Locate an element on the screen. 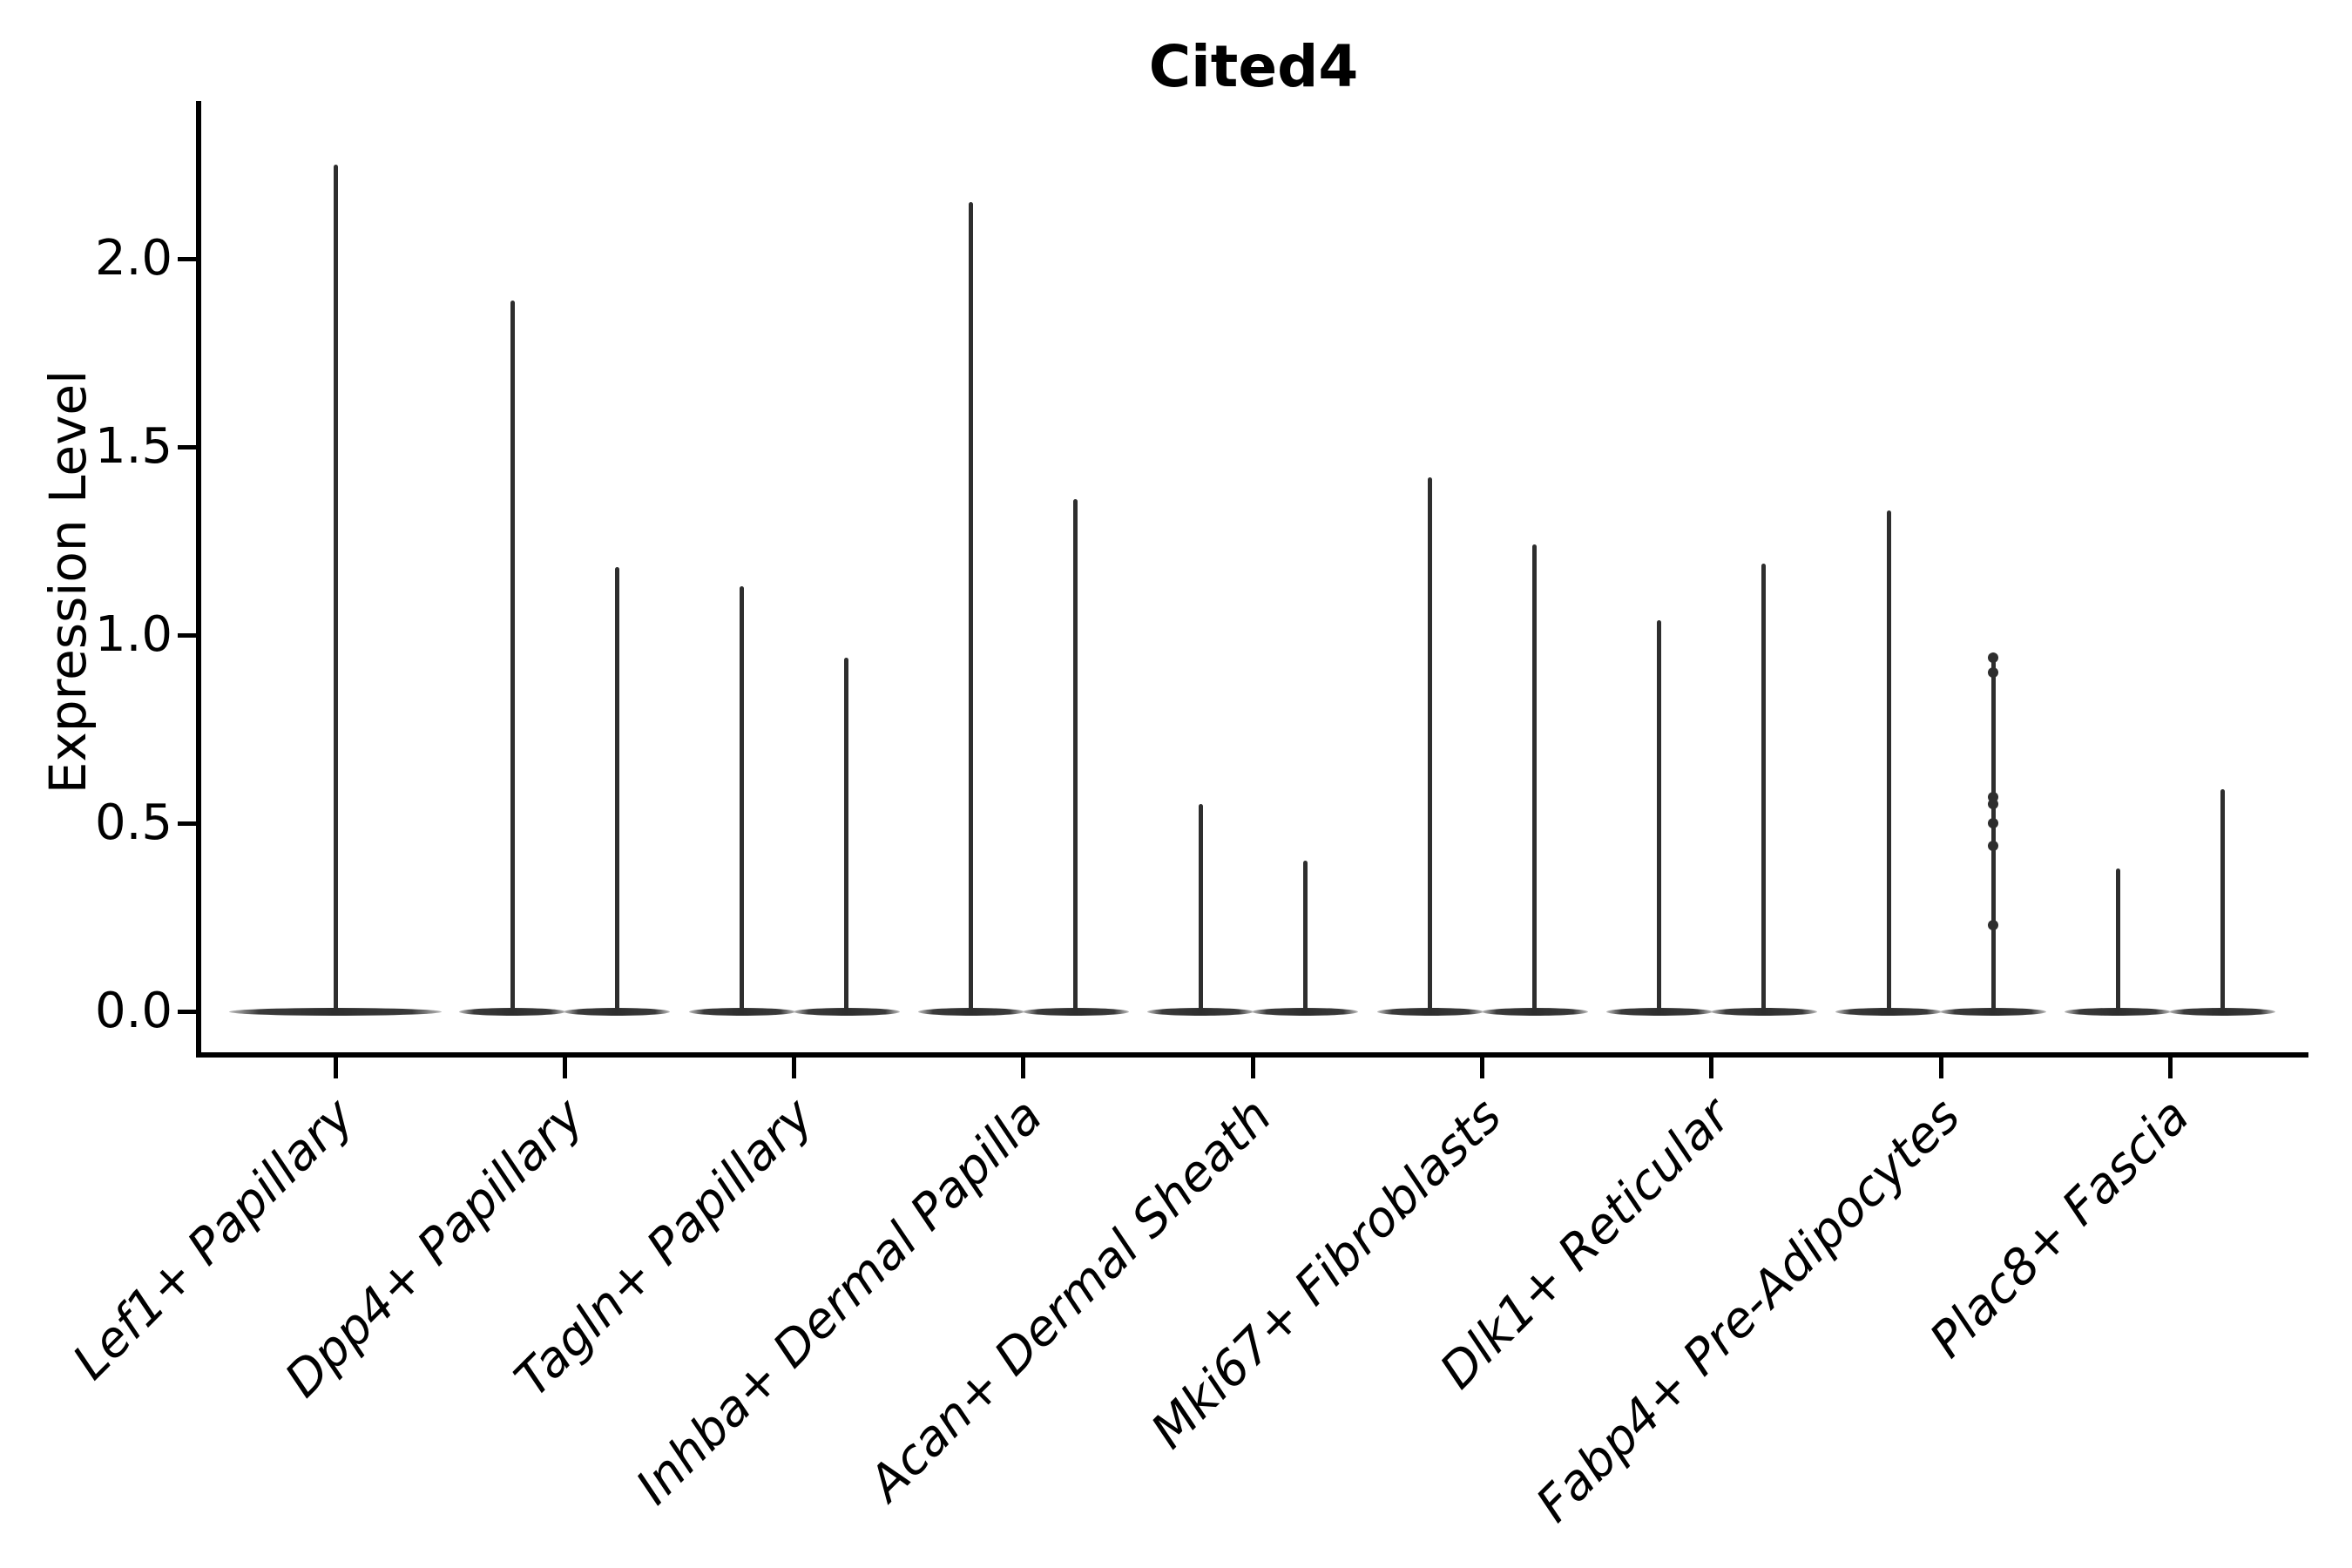 Image resolution: width=2352 pixels, height=1568 pixels. x-tick-label: Fabp4+ Pre-Adipocytes is located at coordinates (1748, 1310).